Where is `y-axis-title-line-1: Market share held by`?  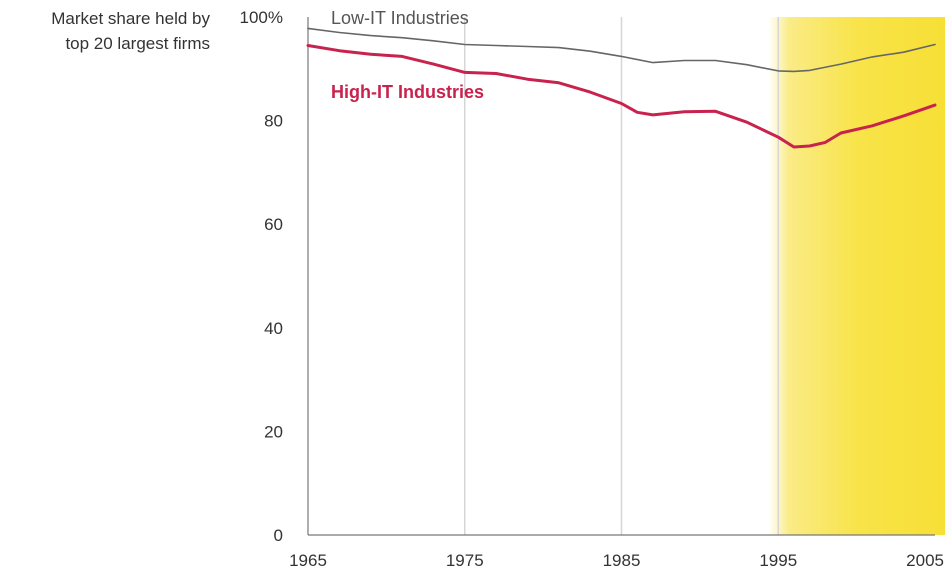
y-axis-title-line-1: Market share held by is located at coordinates (130, 18).